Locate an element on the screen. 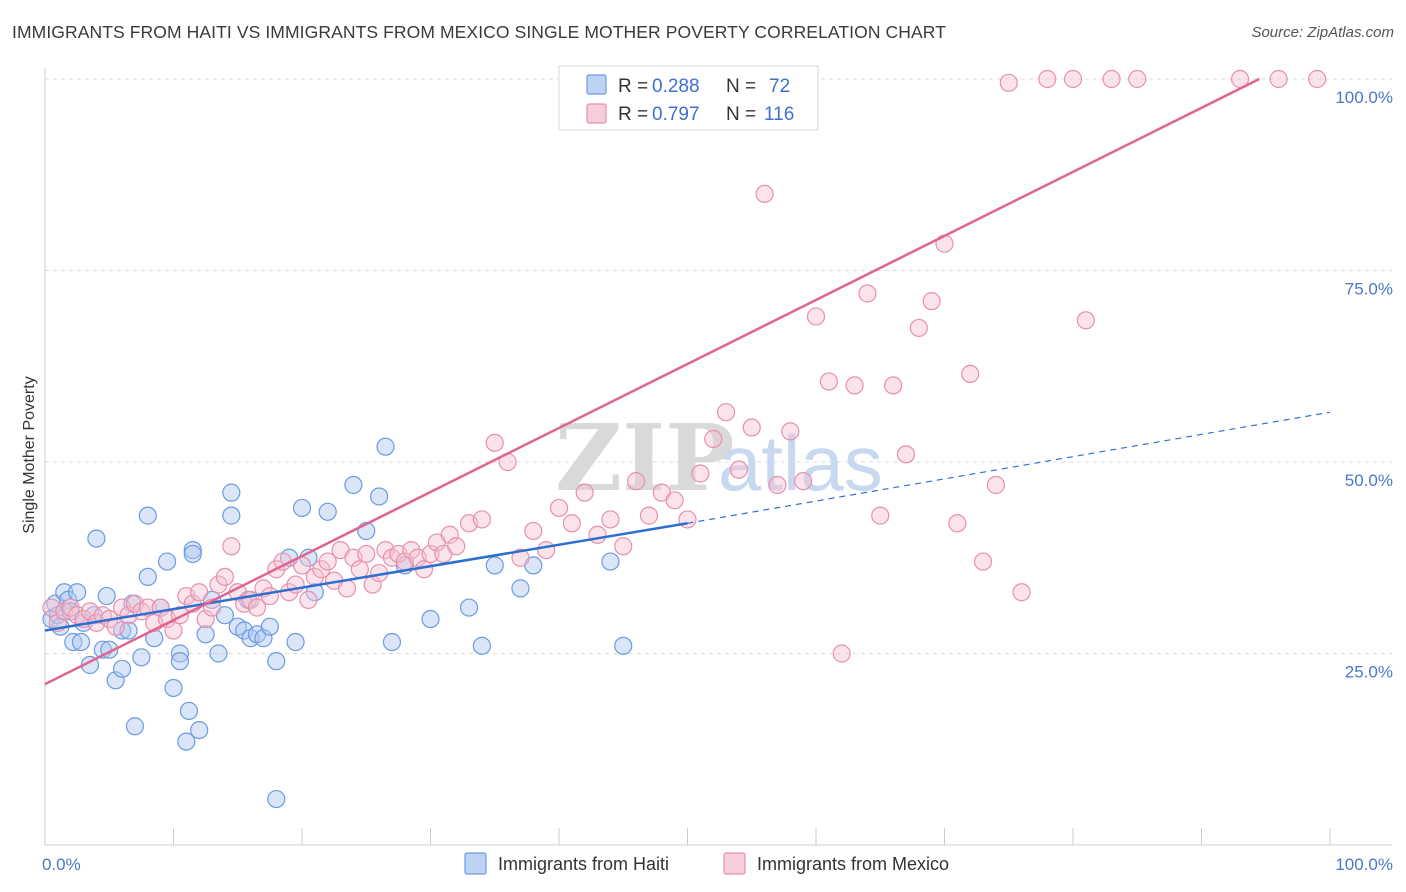  legend-swatch-haiti is located at coordinates (596, 84).